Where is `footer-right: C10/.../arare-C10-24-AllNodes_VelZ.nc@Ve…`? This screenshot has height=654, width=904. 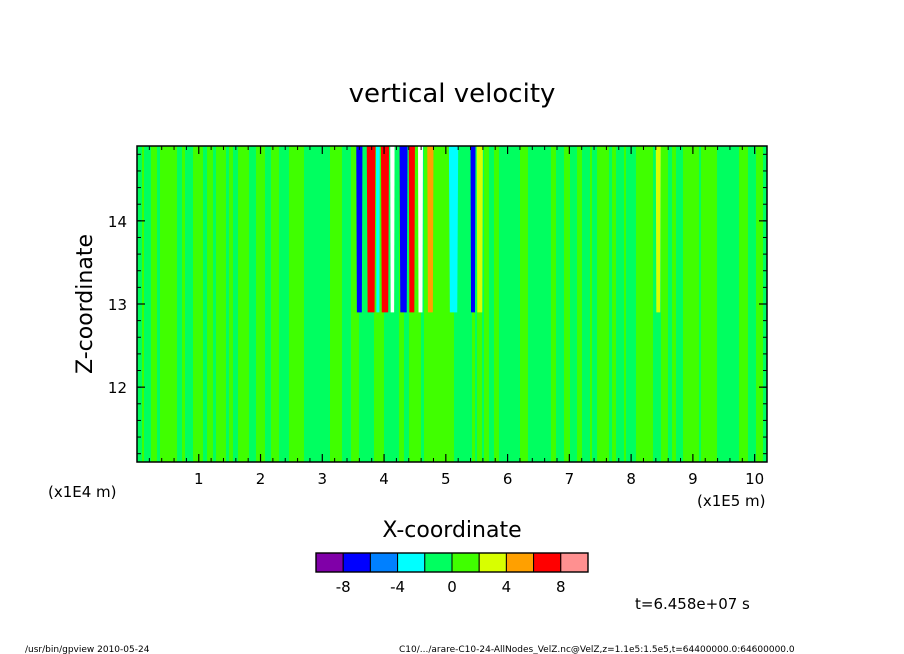 footer-right: C10/.../arare-C10-24-AllNodes_VelZ.nc@Ve… is located at coordinates (597, 649).